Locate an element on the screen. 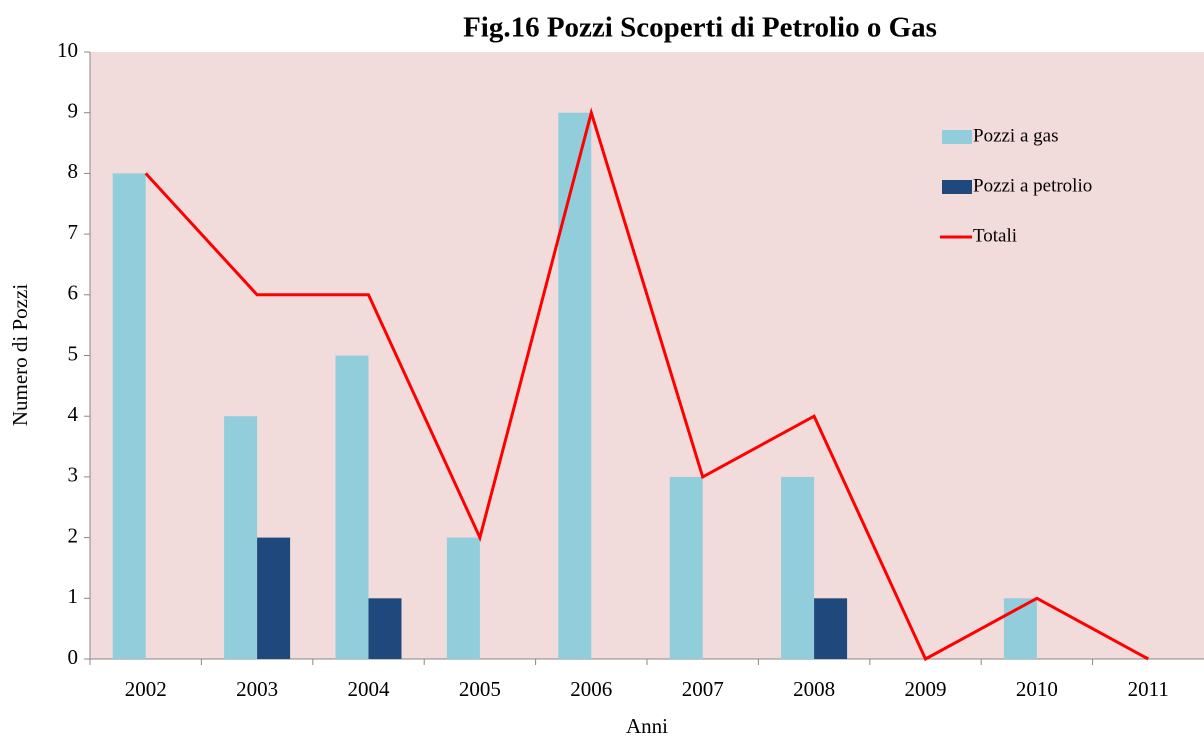  y-tick-label: 9 is located at coordinates (73, 111).